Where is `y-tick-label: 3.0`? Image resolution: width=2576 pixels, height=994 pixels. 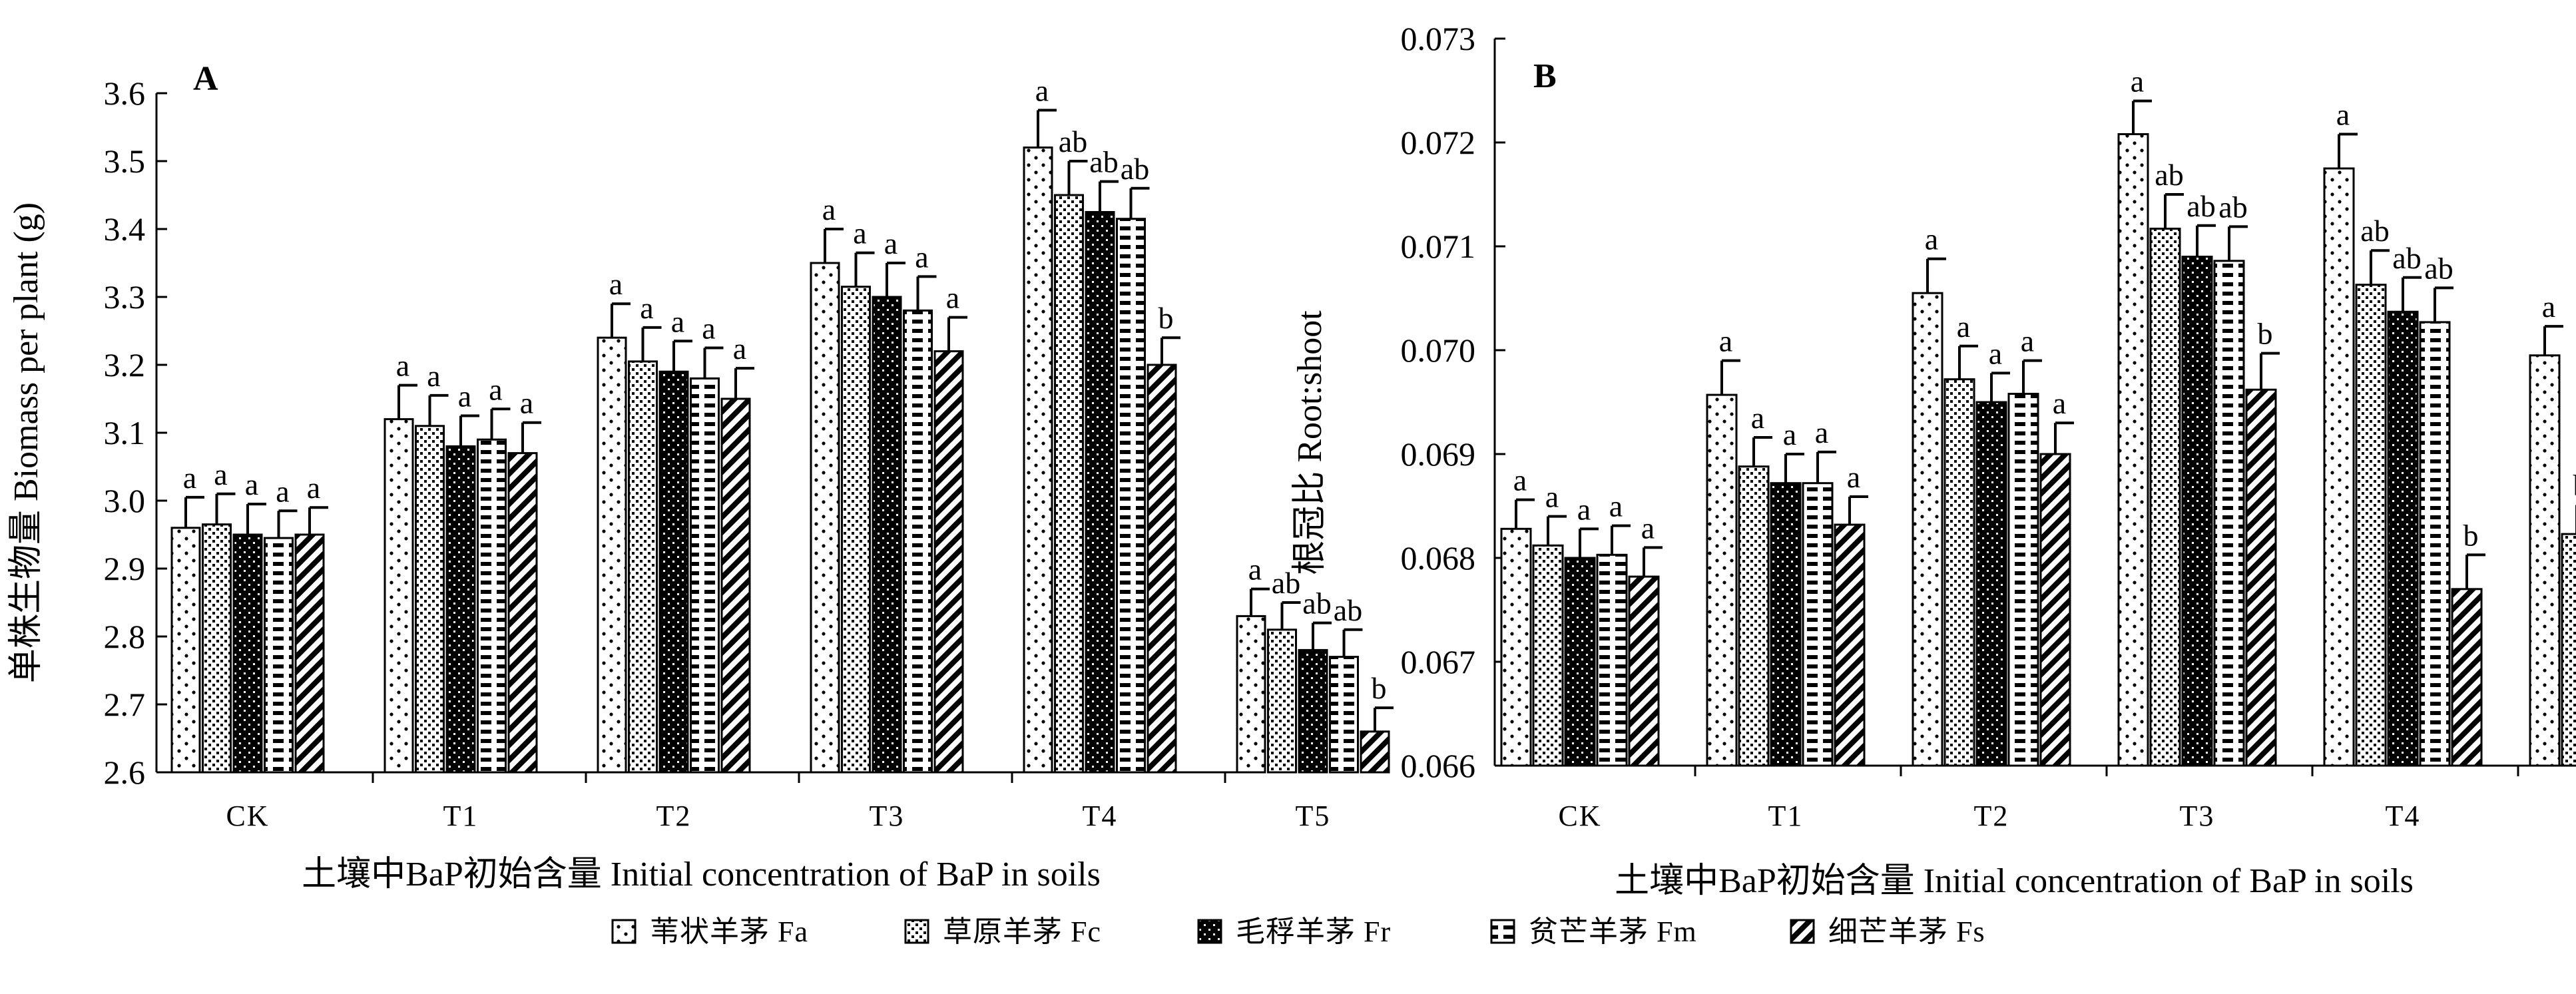
y-tick-label: 3.0 is located at coordinates (125, 500).